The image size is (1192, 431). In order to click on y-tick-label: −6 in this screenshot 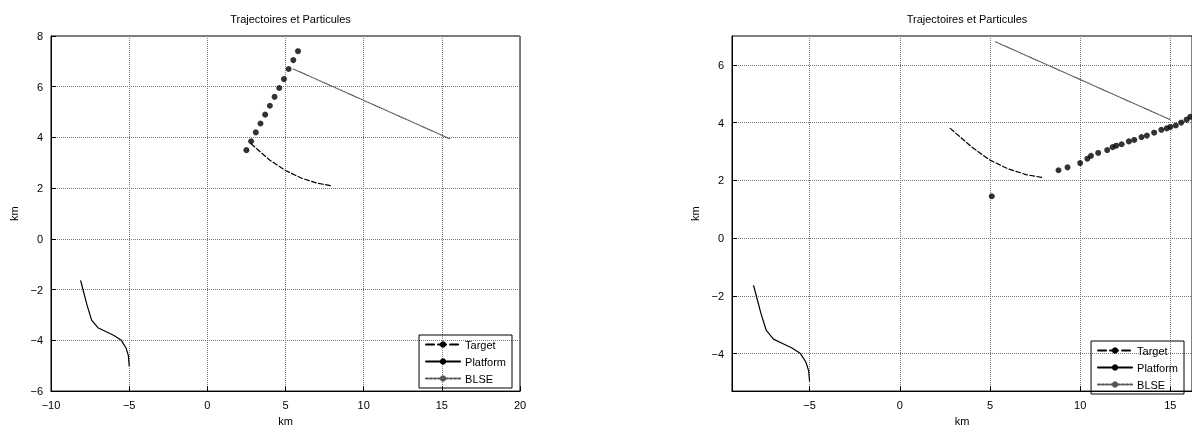, I will do `click(36, 391)`.